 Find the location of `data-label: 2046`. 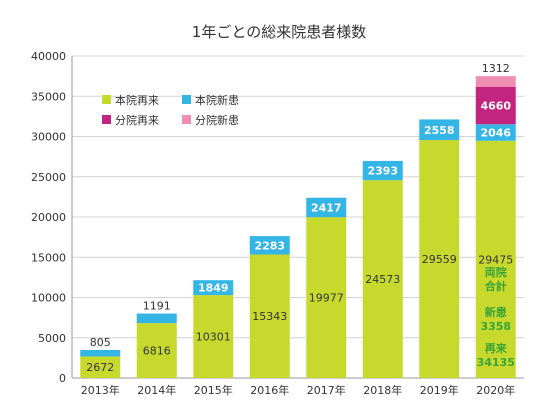

data-label: 2046 is located at coordinates (495, 132).